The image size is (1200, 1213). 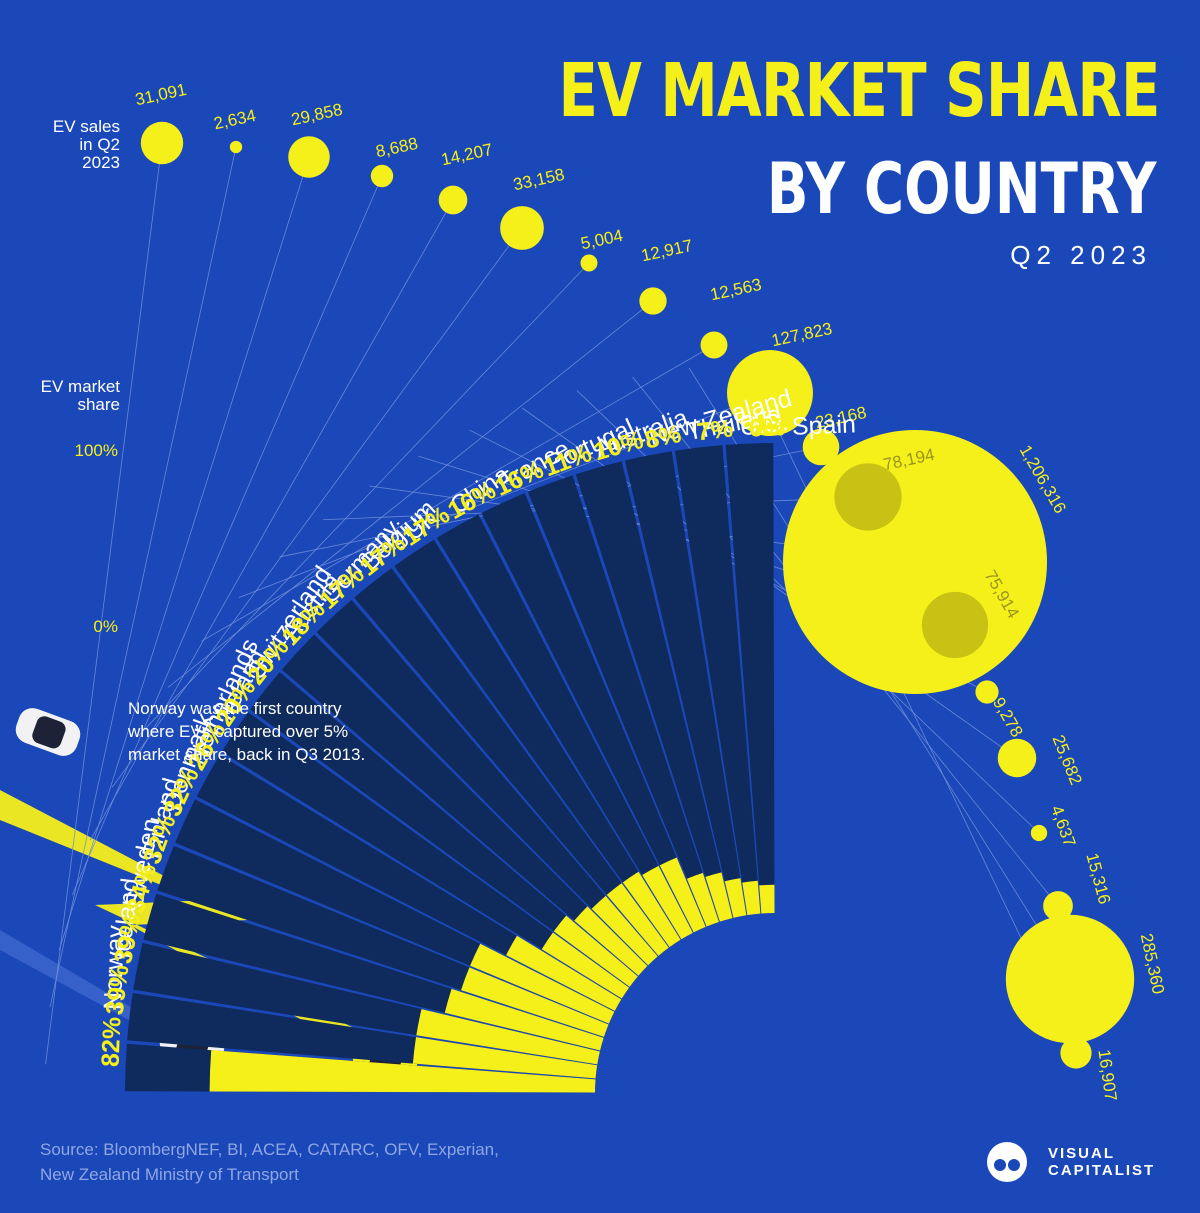 I want to click on country-label: 39% Iceland, so click(x=122, y=946).